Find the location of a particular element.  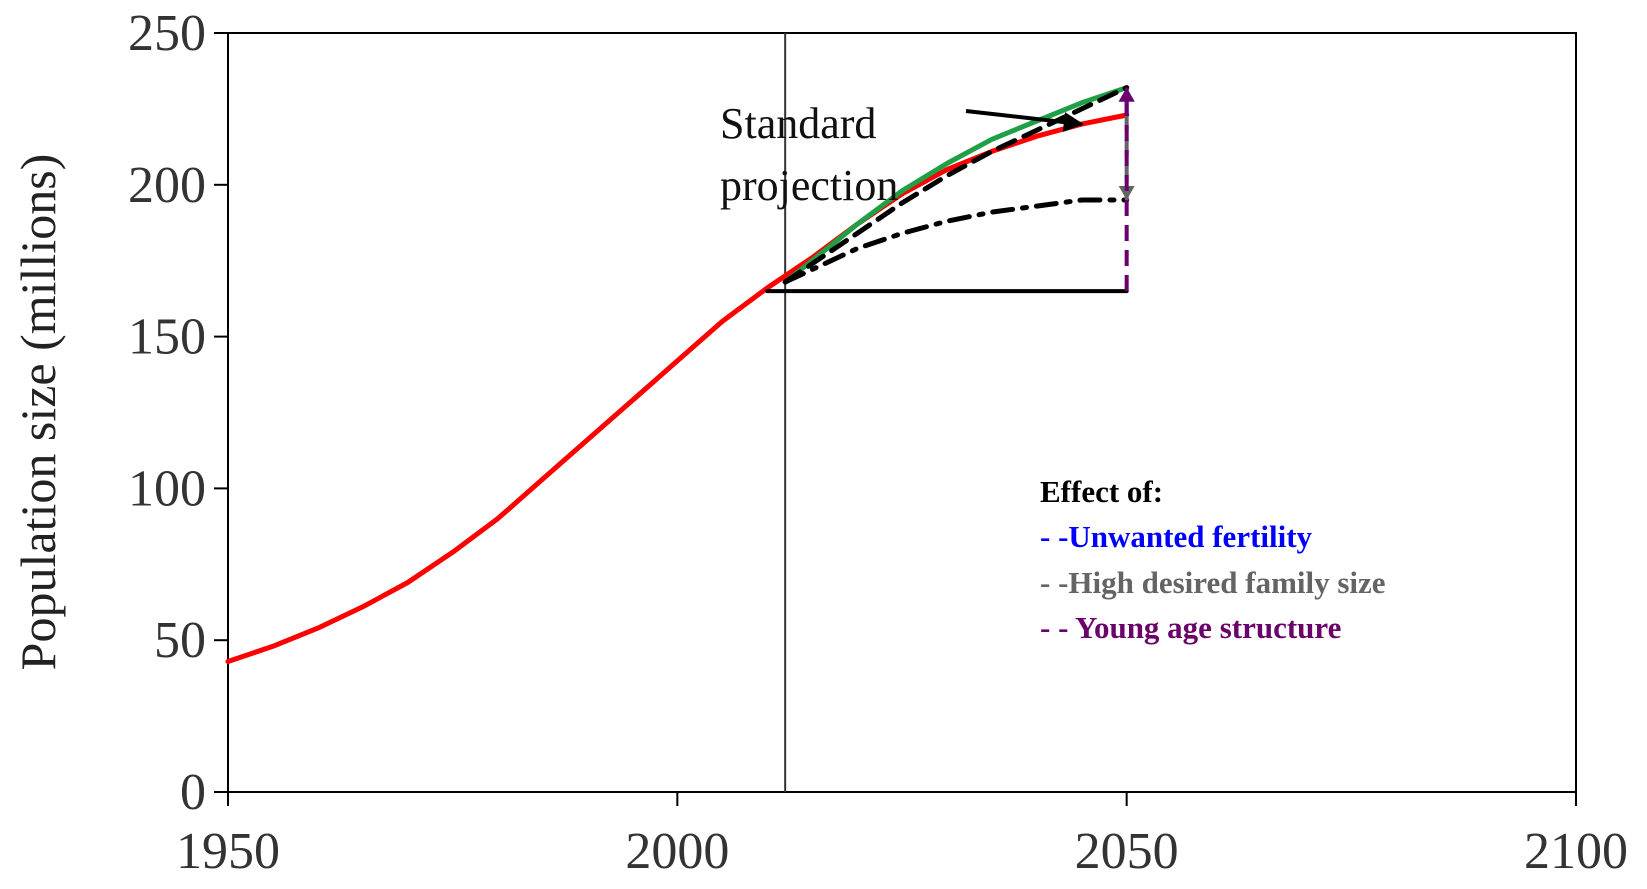

legend-entry-high-desired-family-size: - -High desired family size is located at coordinates (1213, 582).